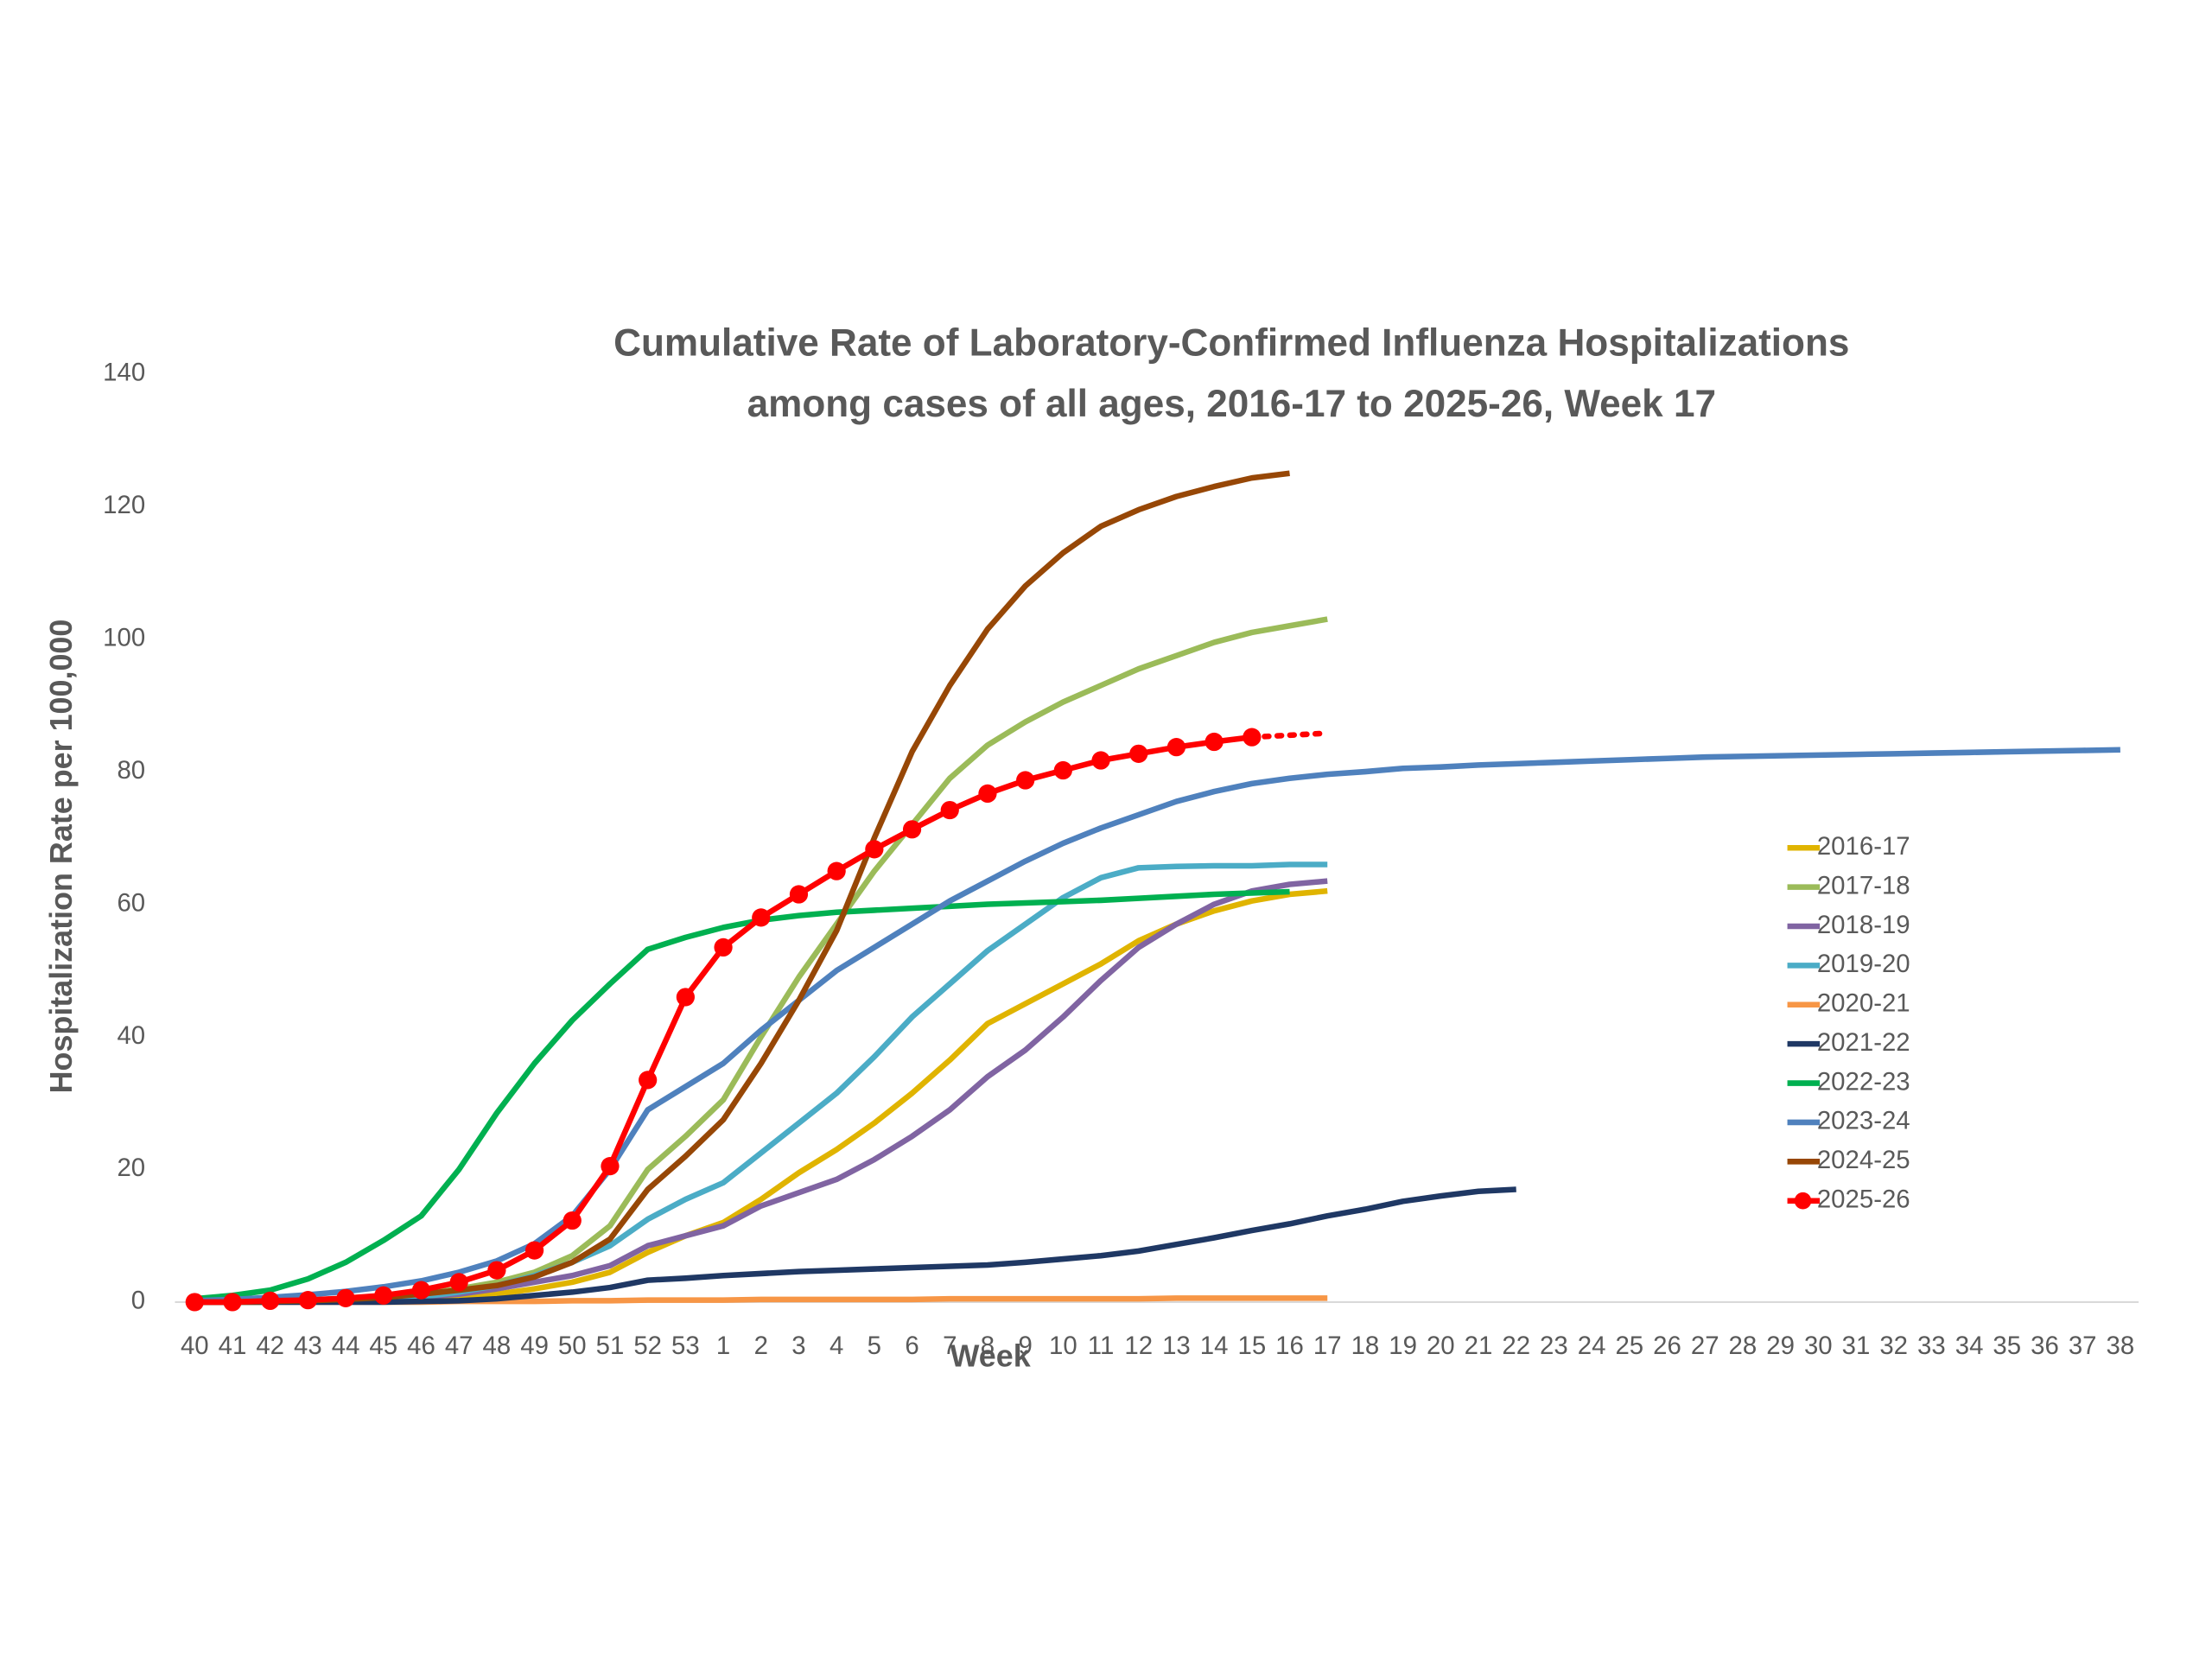 Image resolution: width=2212 pixels, height=1659 pixels. I want to click on x-tick-label: 46, so click(421, 1346).